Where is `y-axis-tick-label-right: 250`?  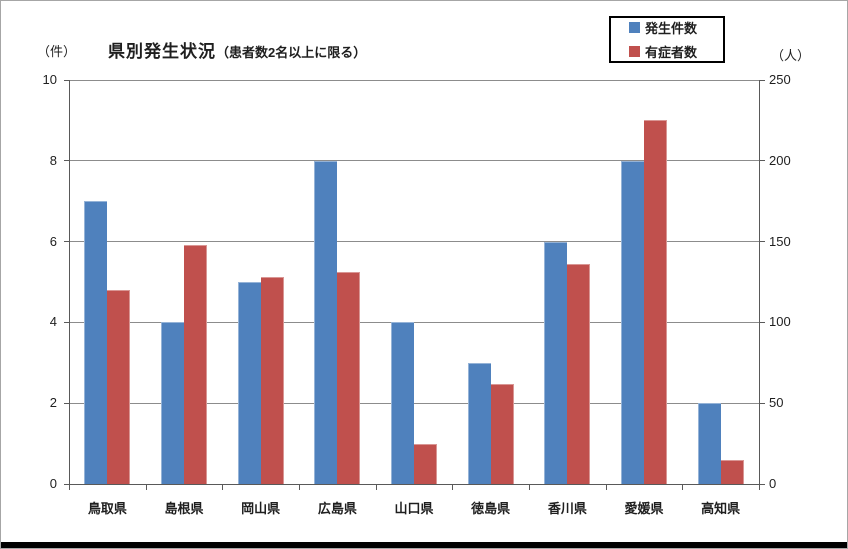 y-axis-tick-label-right: 250 is located at coordinates (780, 79).